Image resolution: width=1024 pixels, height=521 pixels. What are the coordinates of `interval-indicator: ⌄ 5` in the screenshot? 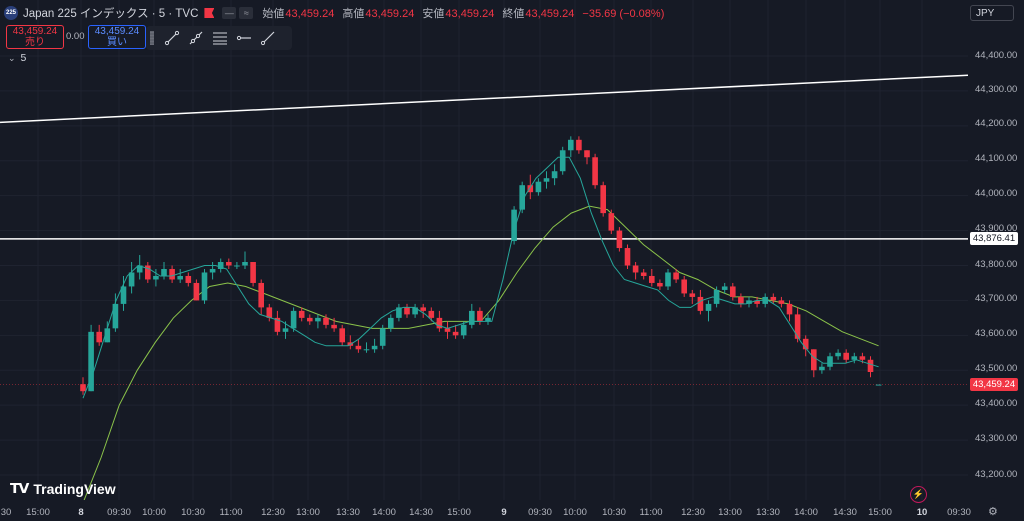 It's located at (17, 58).